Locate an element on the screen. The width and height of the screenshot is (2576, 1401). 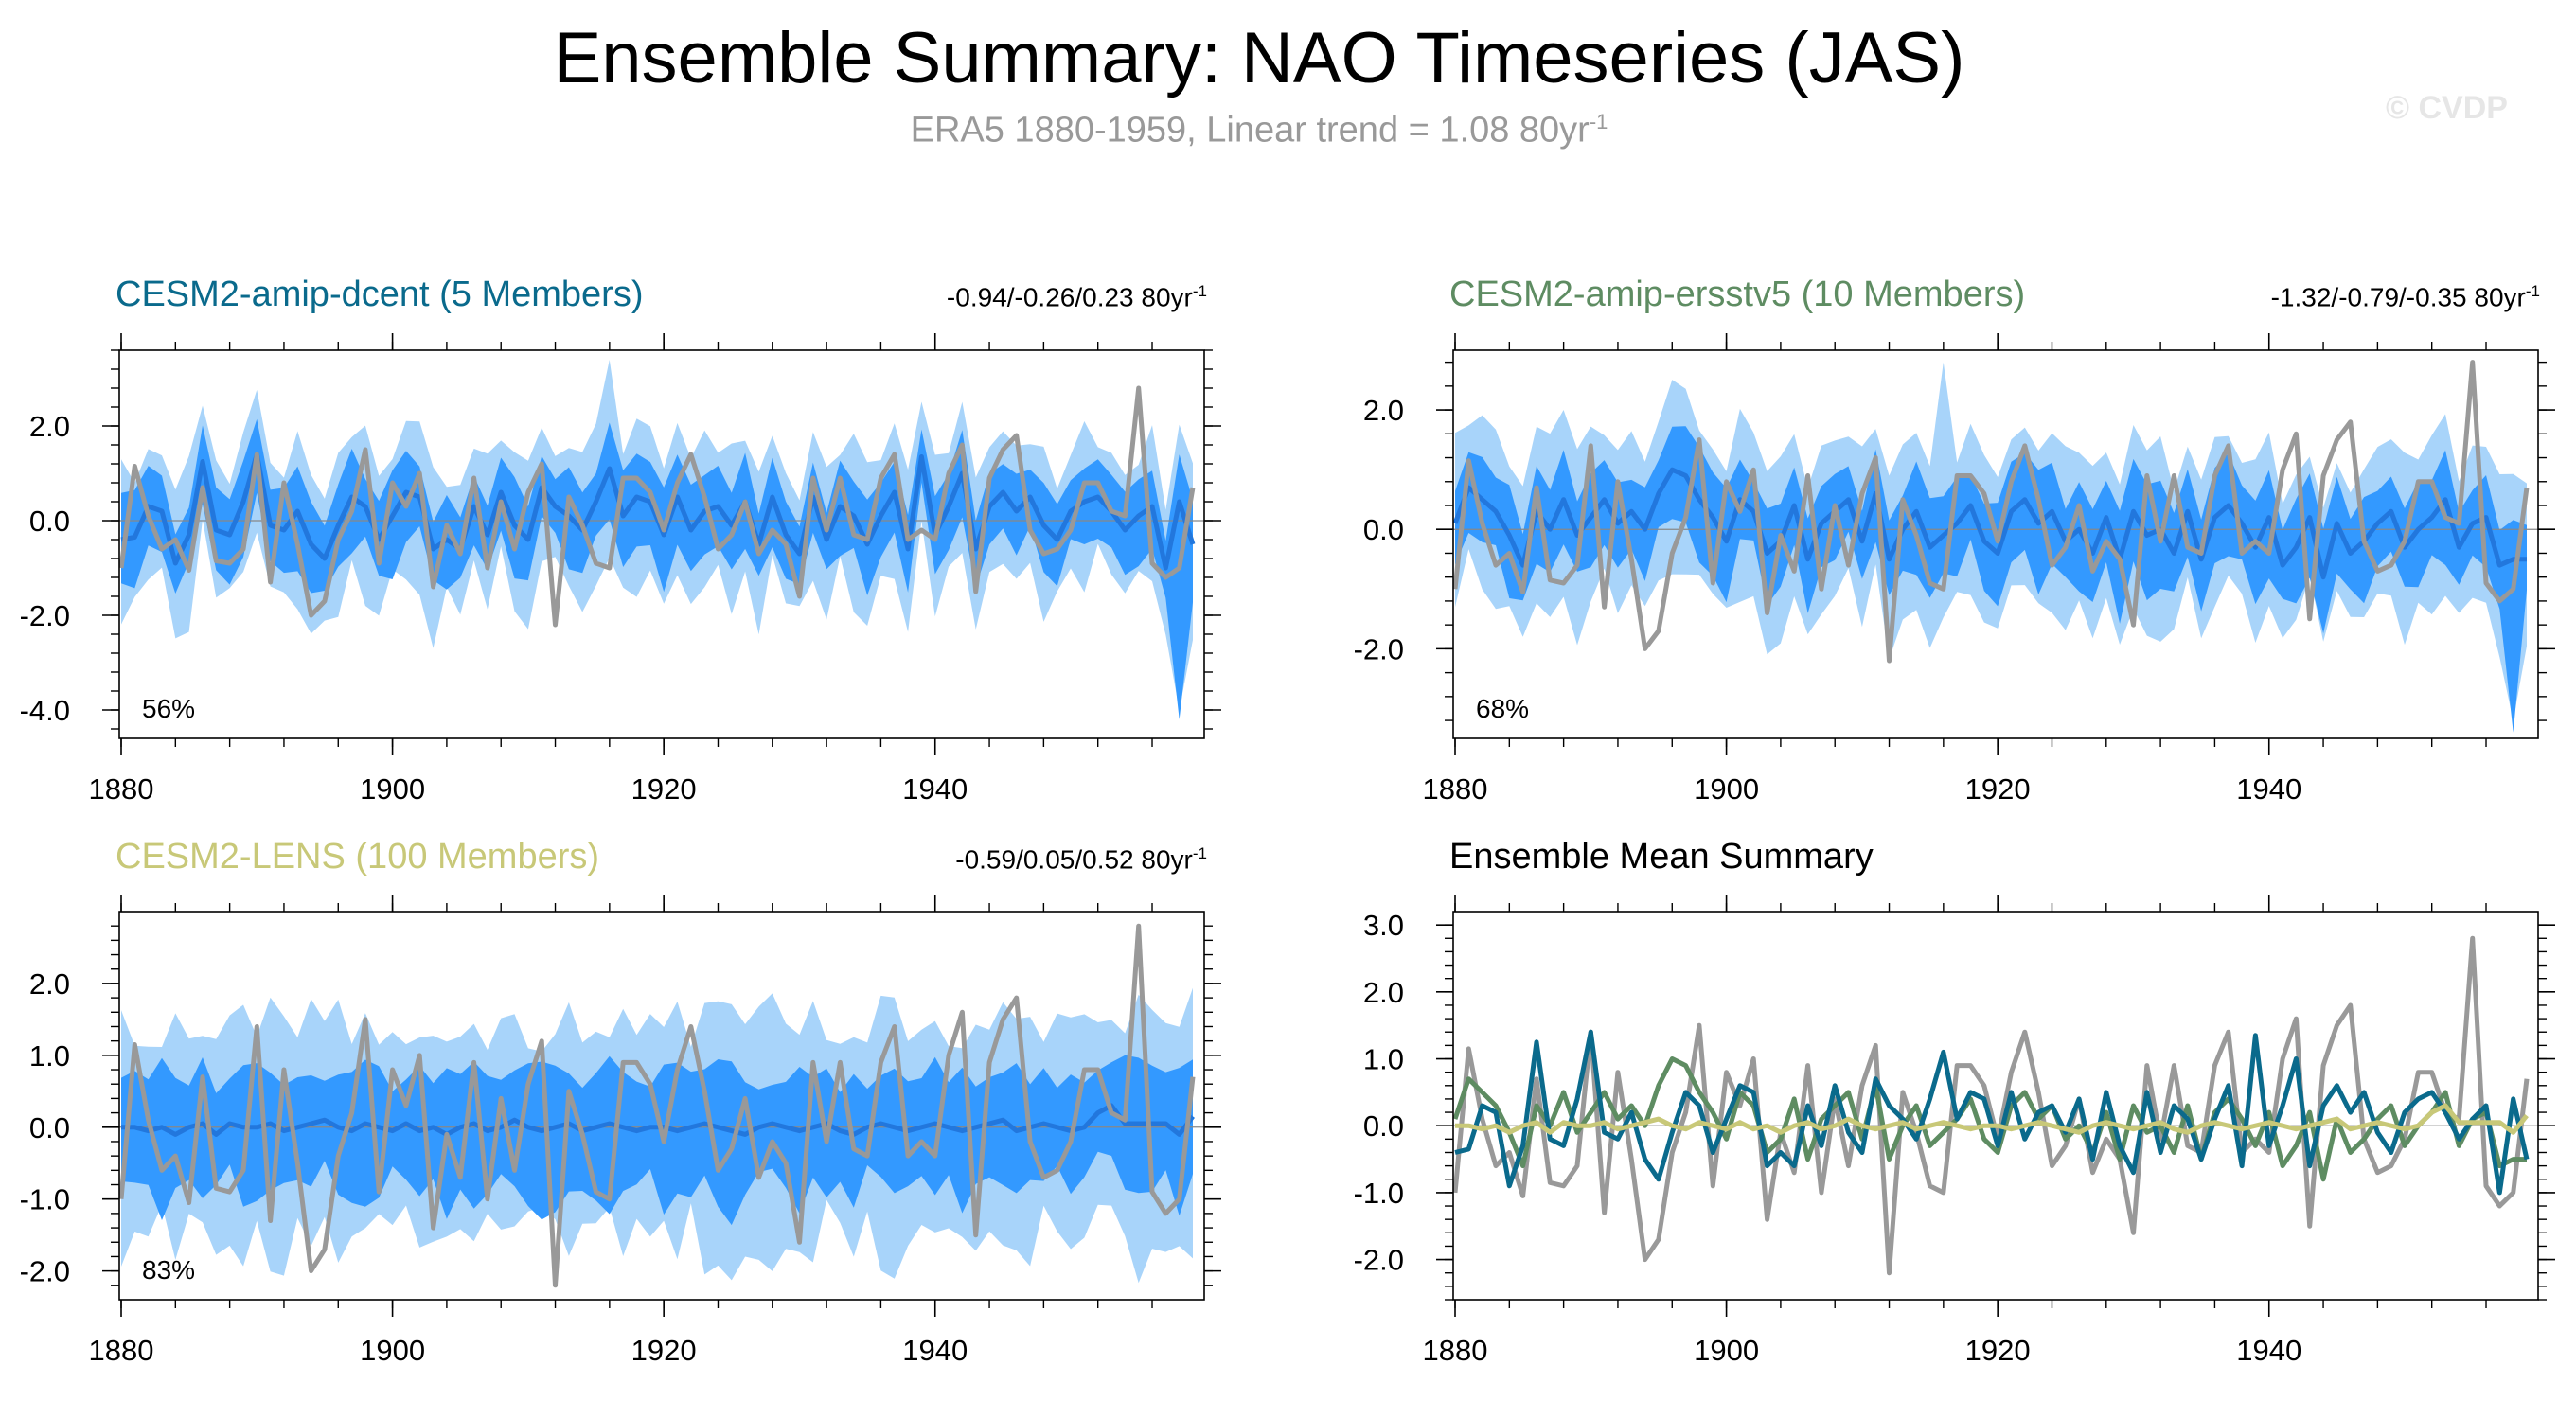
ersst-mean-line is located at coordinates (1990, 1119).